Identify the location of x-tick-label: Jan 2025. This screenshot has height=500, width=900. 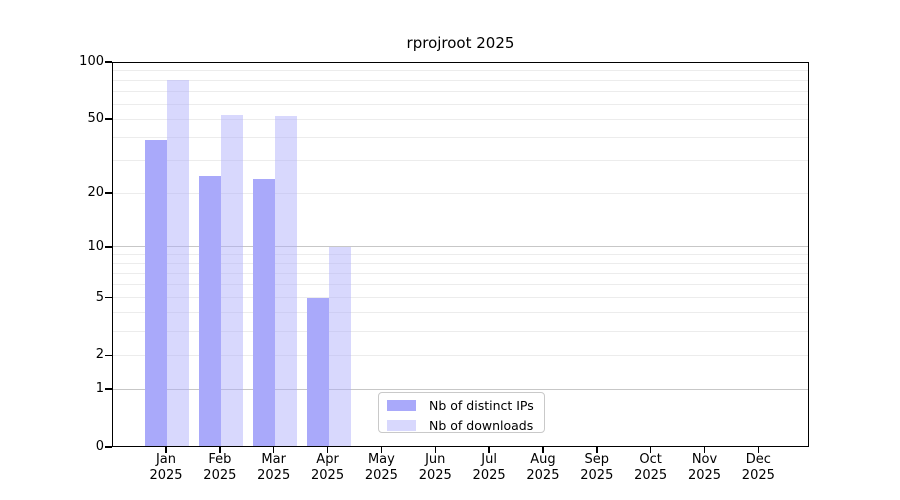
(166, 468).